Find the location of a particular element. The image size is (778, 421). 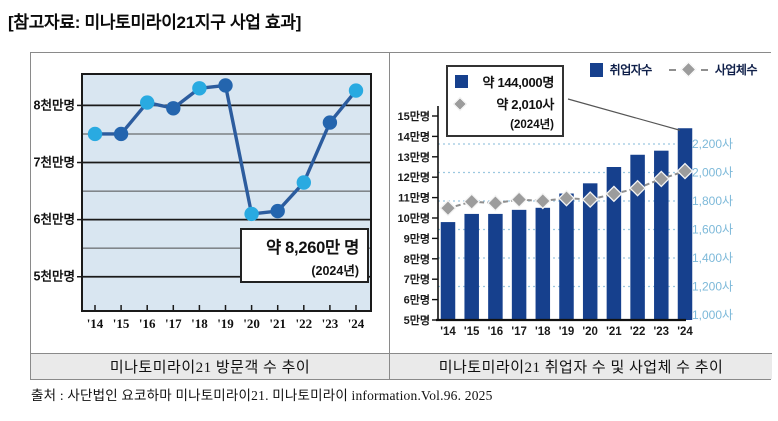

svg-text: 2,200사 is located at coordinates (712, 144).